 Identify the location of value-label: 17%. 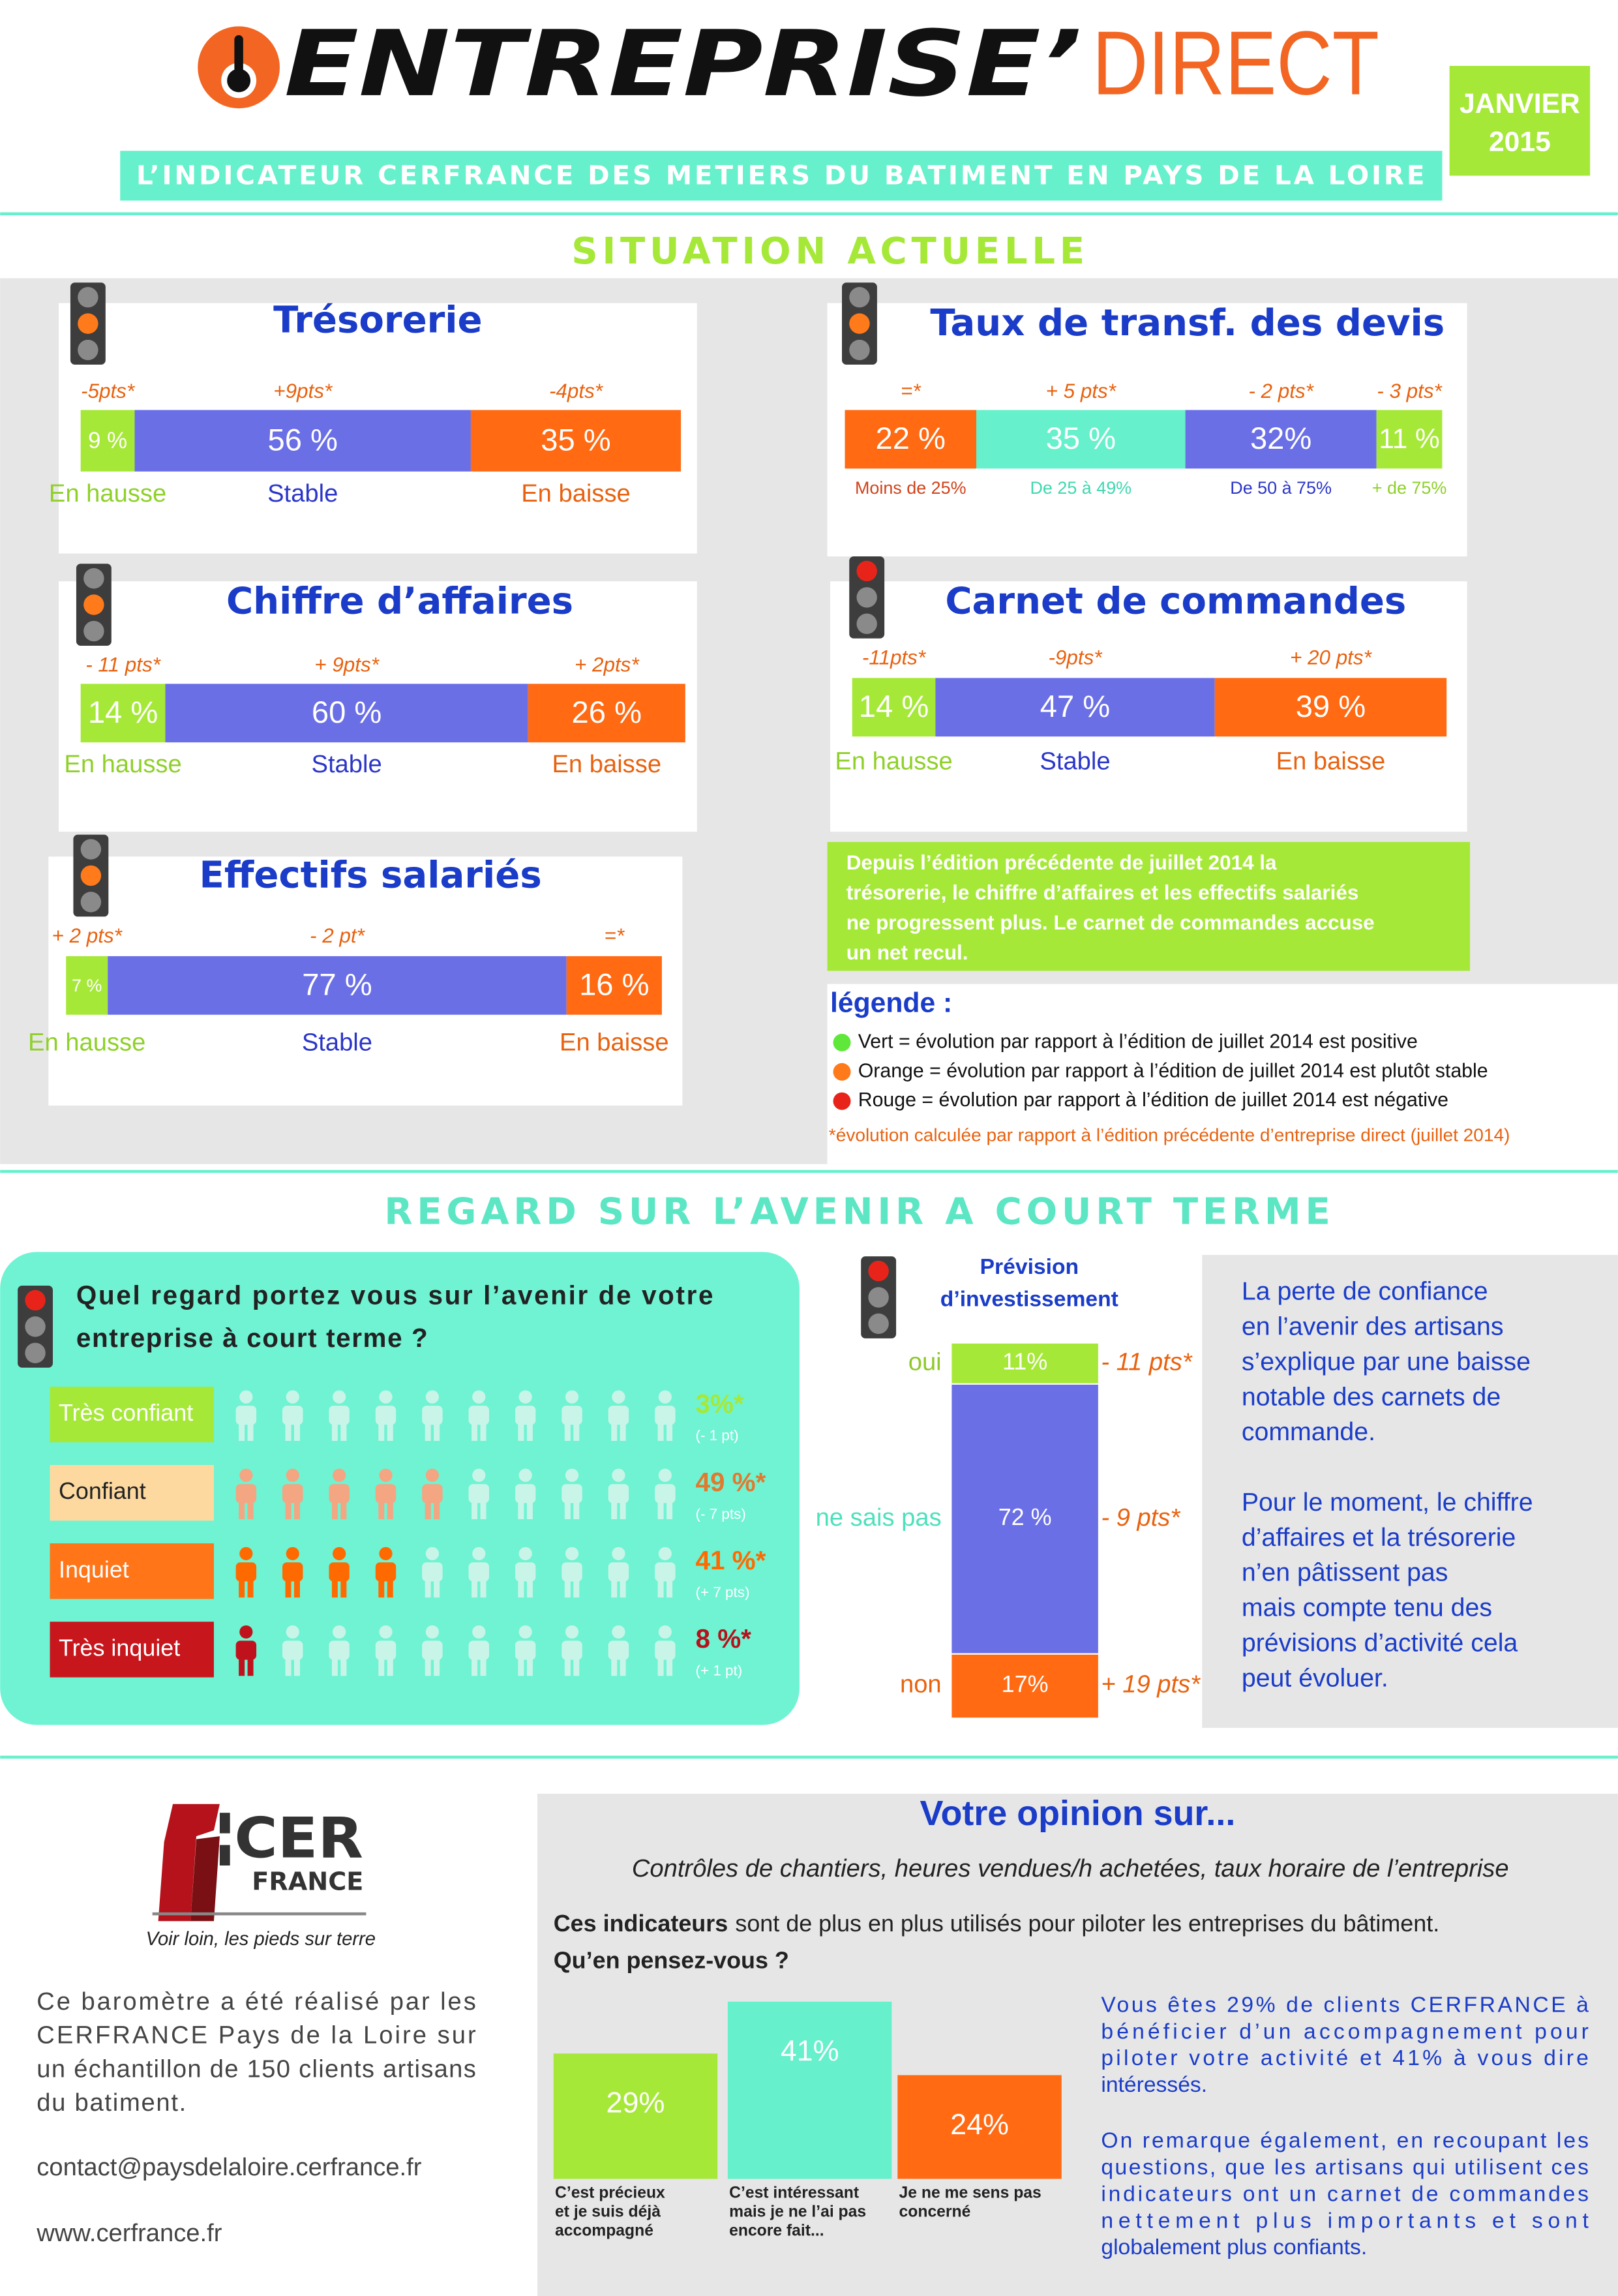
(1025, 1683).